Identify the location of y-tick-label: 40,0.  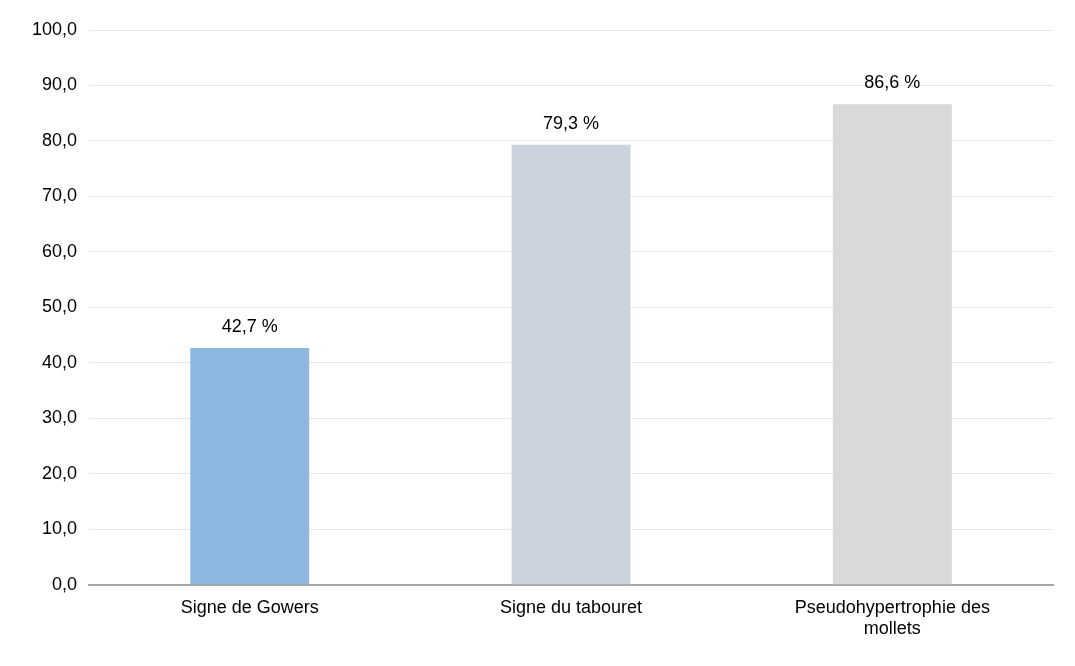
(60, 361).